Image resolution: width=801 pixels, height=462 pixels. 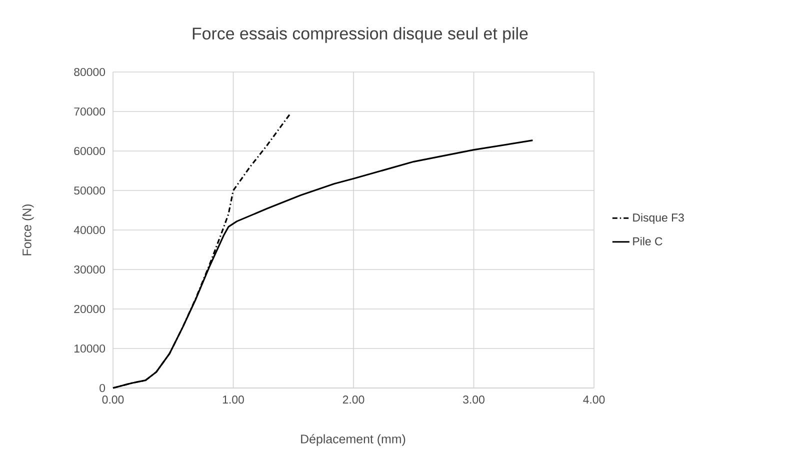 I want to click on y-tick-label: 40000, so click(x=90, y=230).